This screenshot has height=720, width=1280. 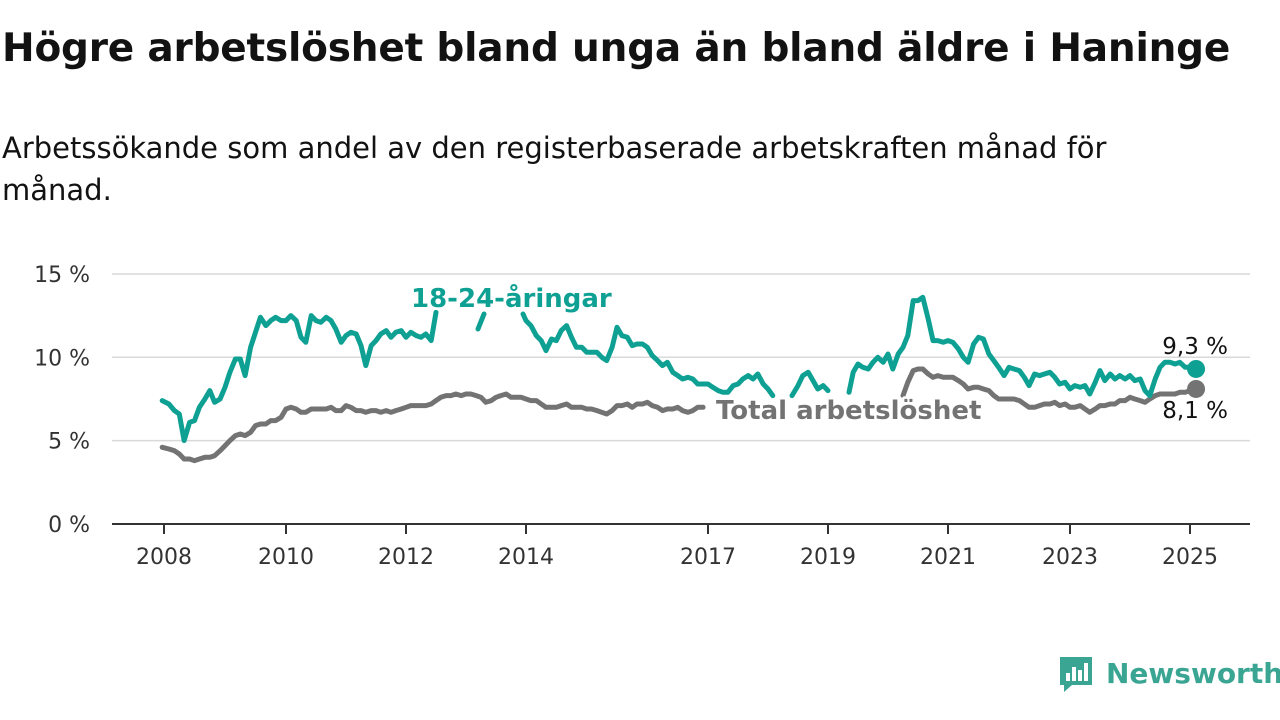 I want to click on x-tick-label: 2019, so click(x=828, y=557).